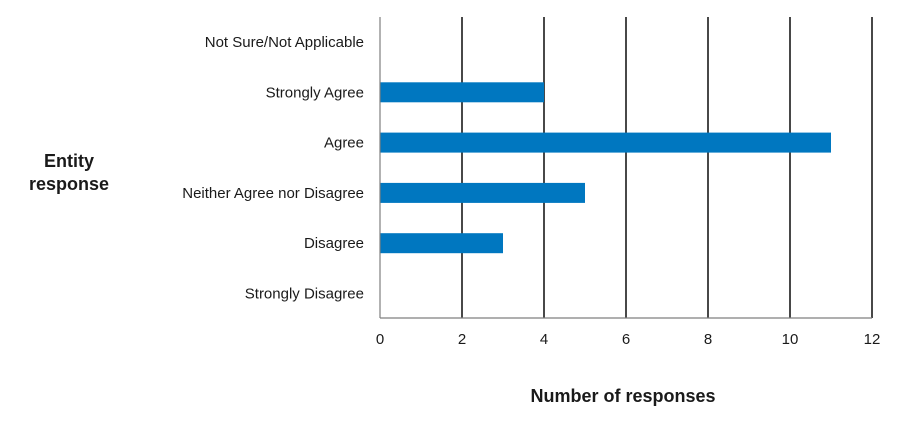 Image resolution: width=907 pixels, height=425 pixels. I want to click on x-tick-labels: 0 2 4 6 8 10 12, so click(628, 339).